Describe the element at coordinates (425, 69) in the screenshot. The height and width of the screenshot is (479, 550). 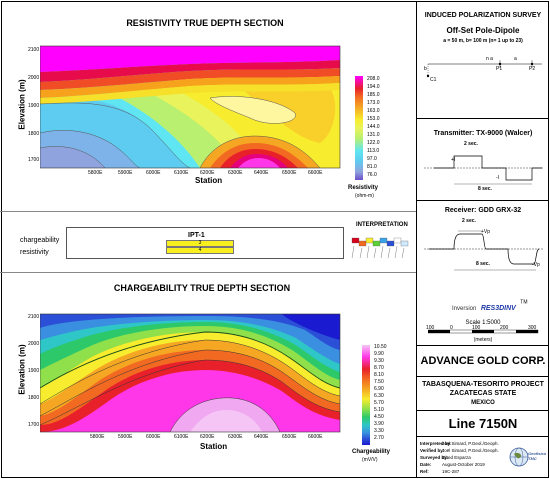
I see `array-label-b: b` at that location.